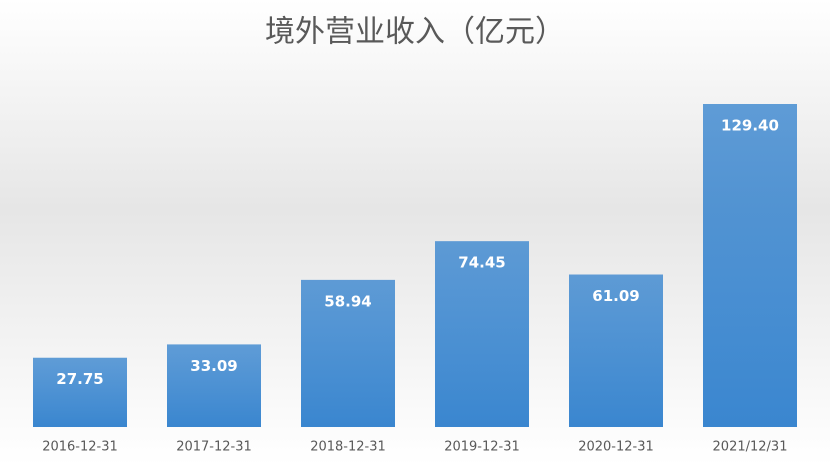  What do you see at coordinates (213, 366) in the screenshot?
I see `value-label: 33.09` at bounding box center [213, 366].